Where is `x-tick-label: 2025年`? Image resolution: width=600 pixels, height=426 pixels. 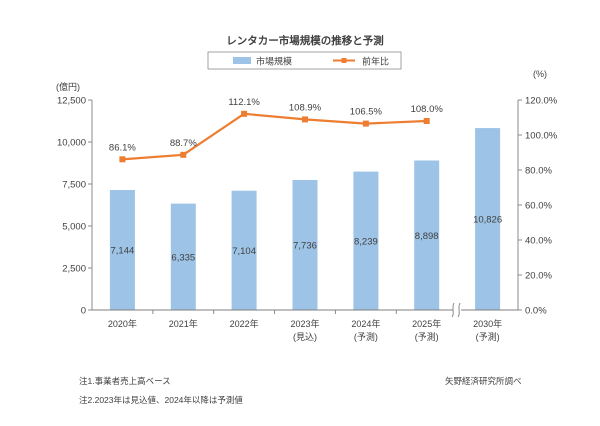 x-tick-label: 2025年 is located at coordinates (426, 323).